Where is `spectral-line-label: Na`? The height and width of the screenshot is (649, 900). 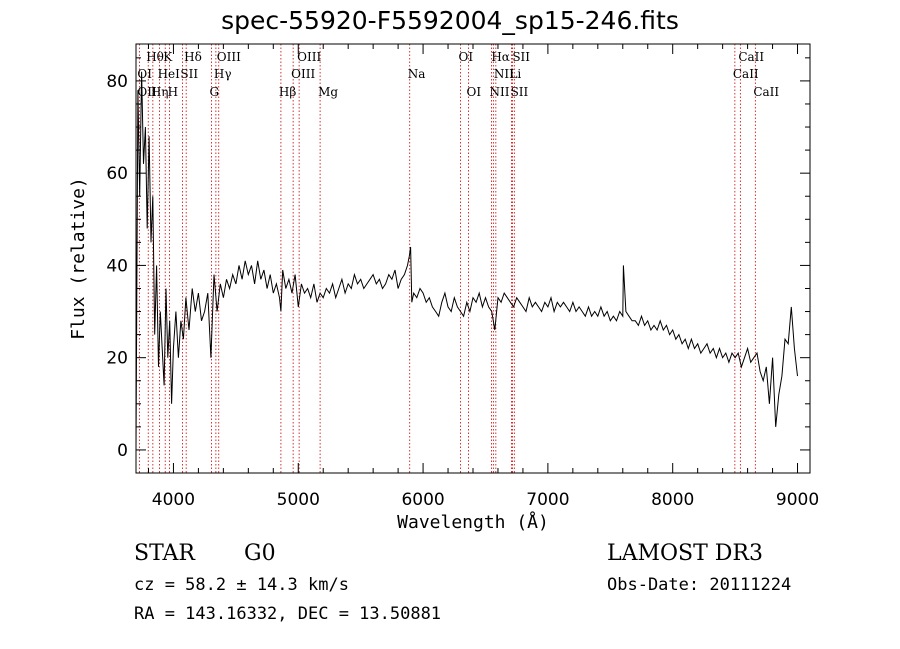
spectral-line-label: Na is located at coordinates (417, 74).